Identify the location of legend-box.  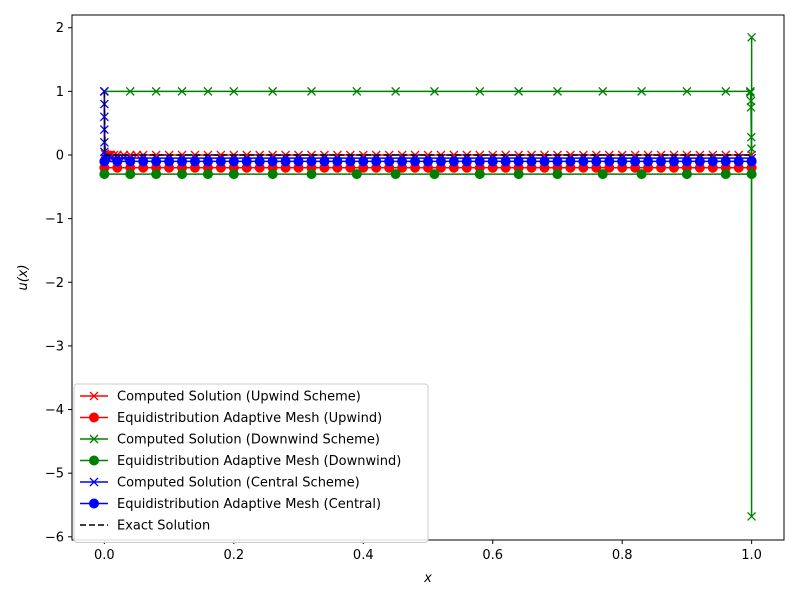
(251, 463).